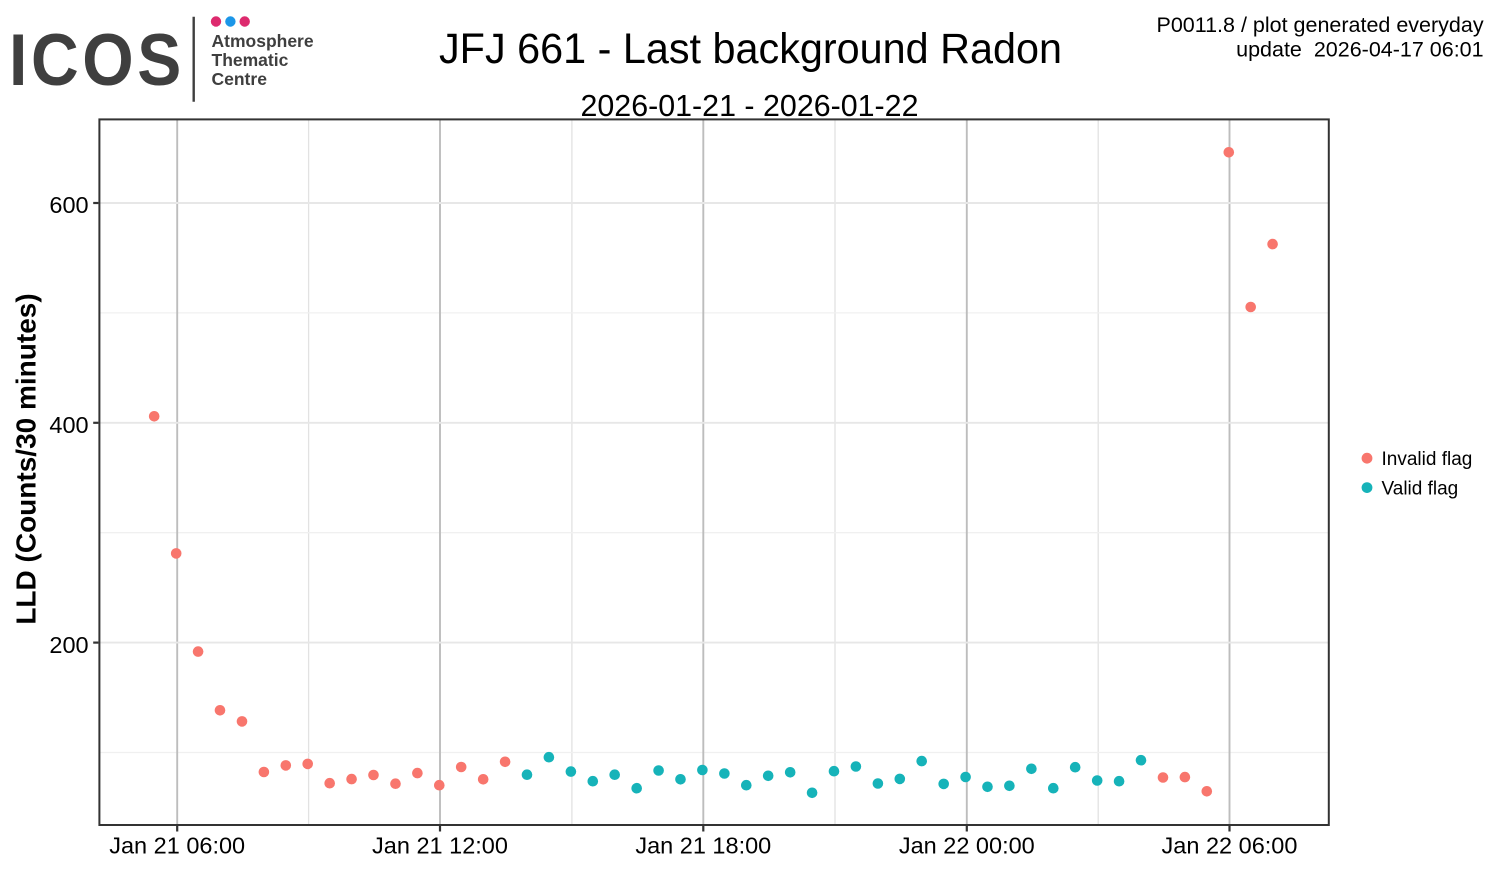 This screenshot has height=870, width=1500. I want to click on svg-text: ICOS, so click(97, 60).